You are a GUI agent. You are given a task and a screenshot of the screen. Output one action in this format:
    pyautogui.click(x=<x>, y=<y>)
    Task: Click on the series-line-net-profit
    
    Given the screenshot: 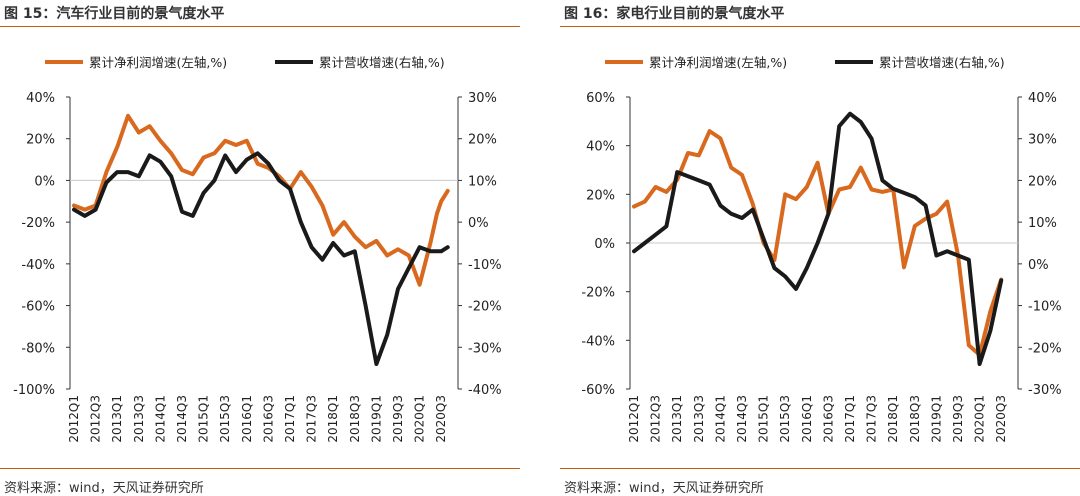 What is the action you would take?
    pyautogui.click(x=261, y=200)
    